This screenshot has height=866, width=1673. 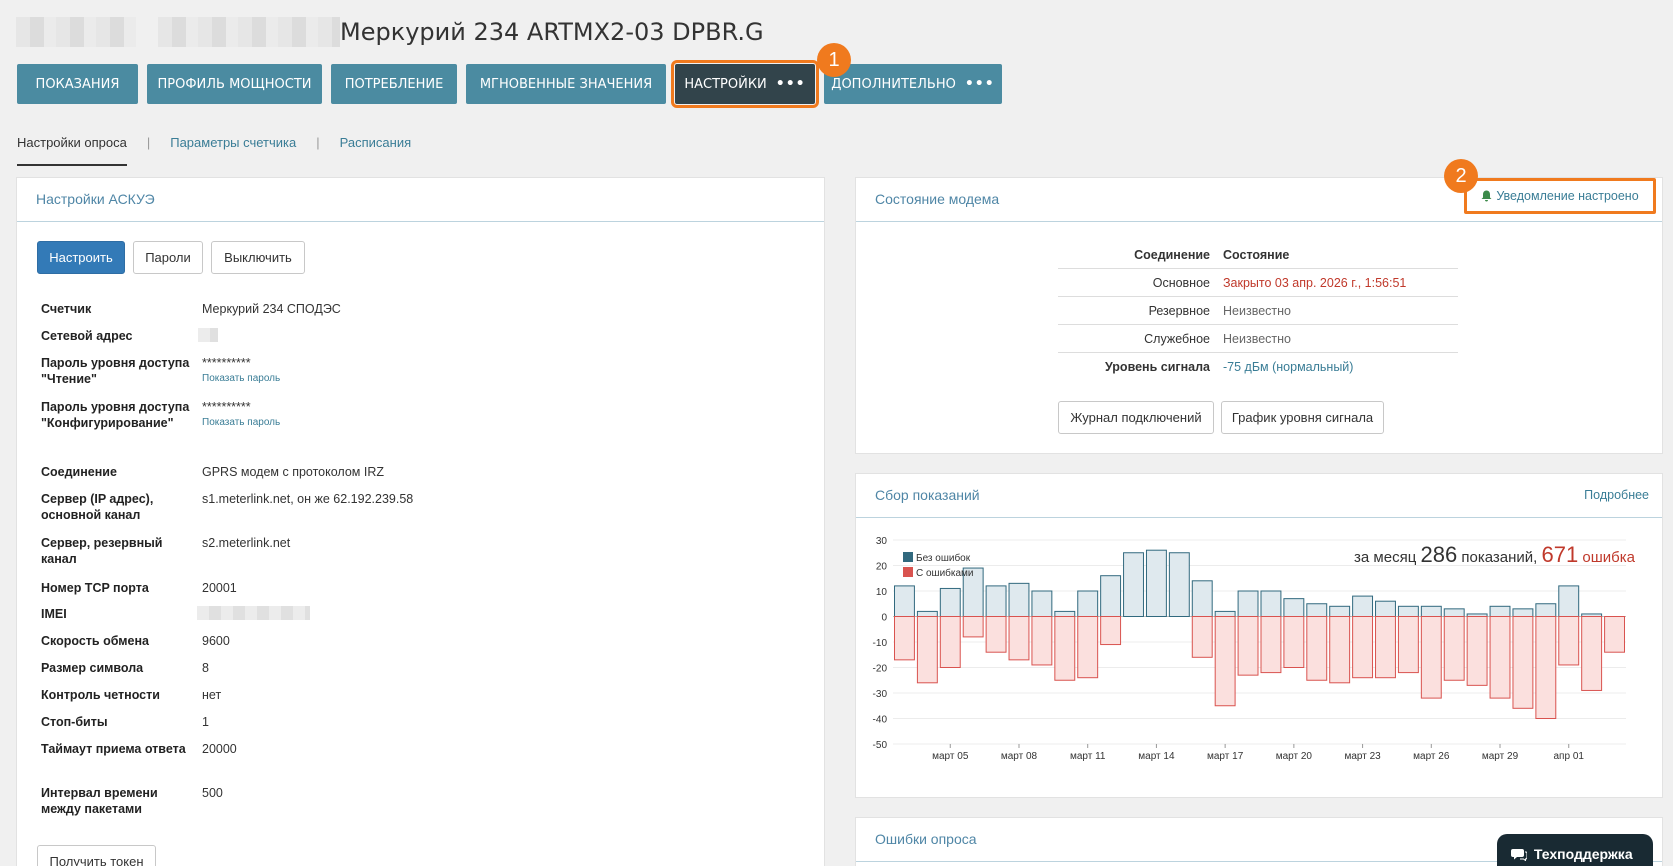 What do you see at coordinates (293, 472) in the screenshot?
I see `field-value: GPRS модем с протоколом IRZ` at bounding box center [293, 472].